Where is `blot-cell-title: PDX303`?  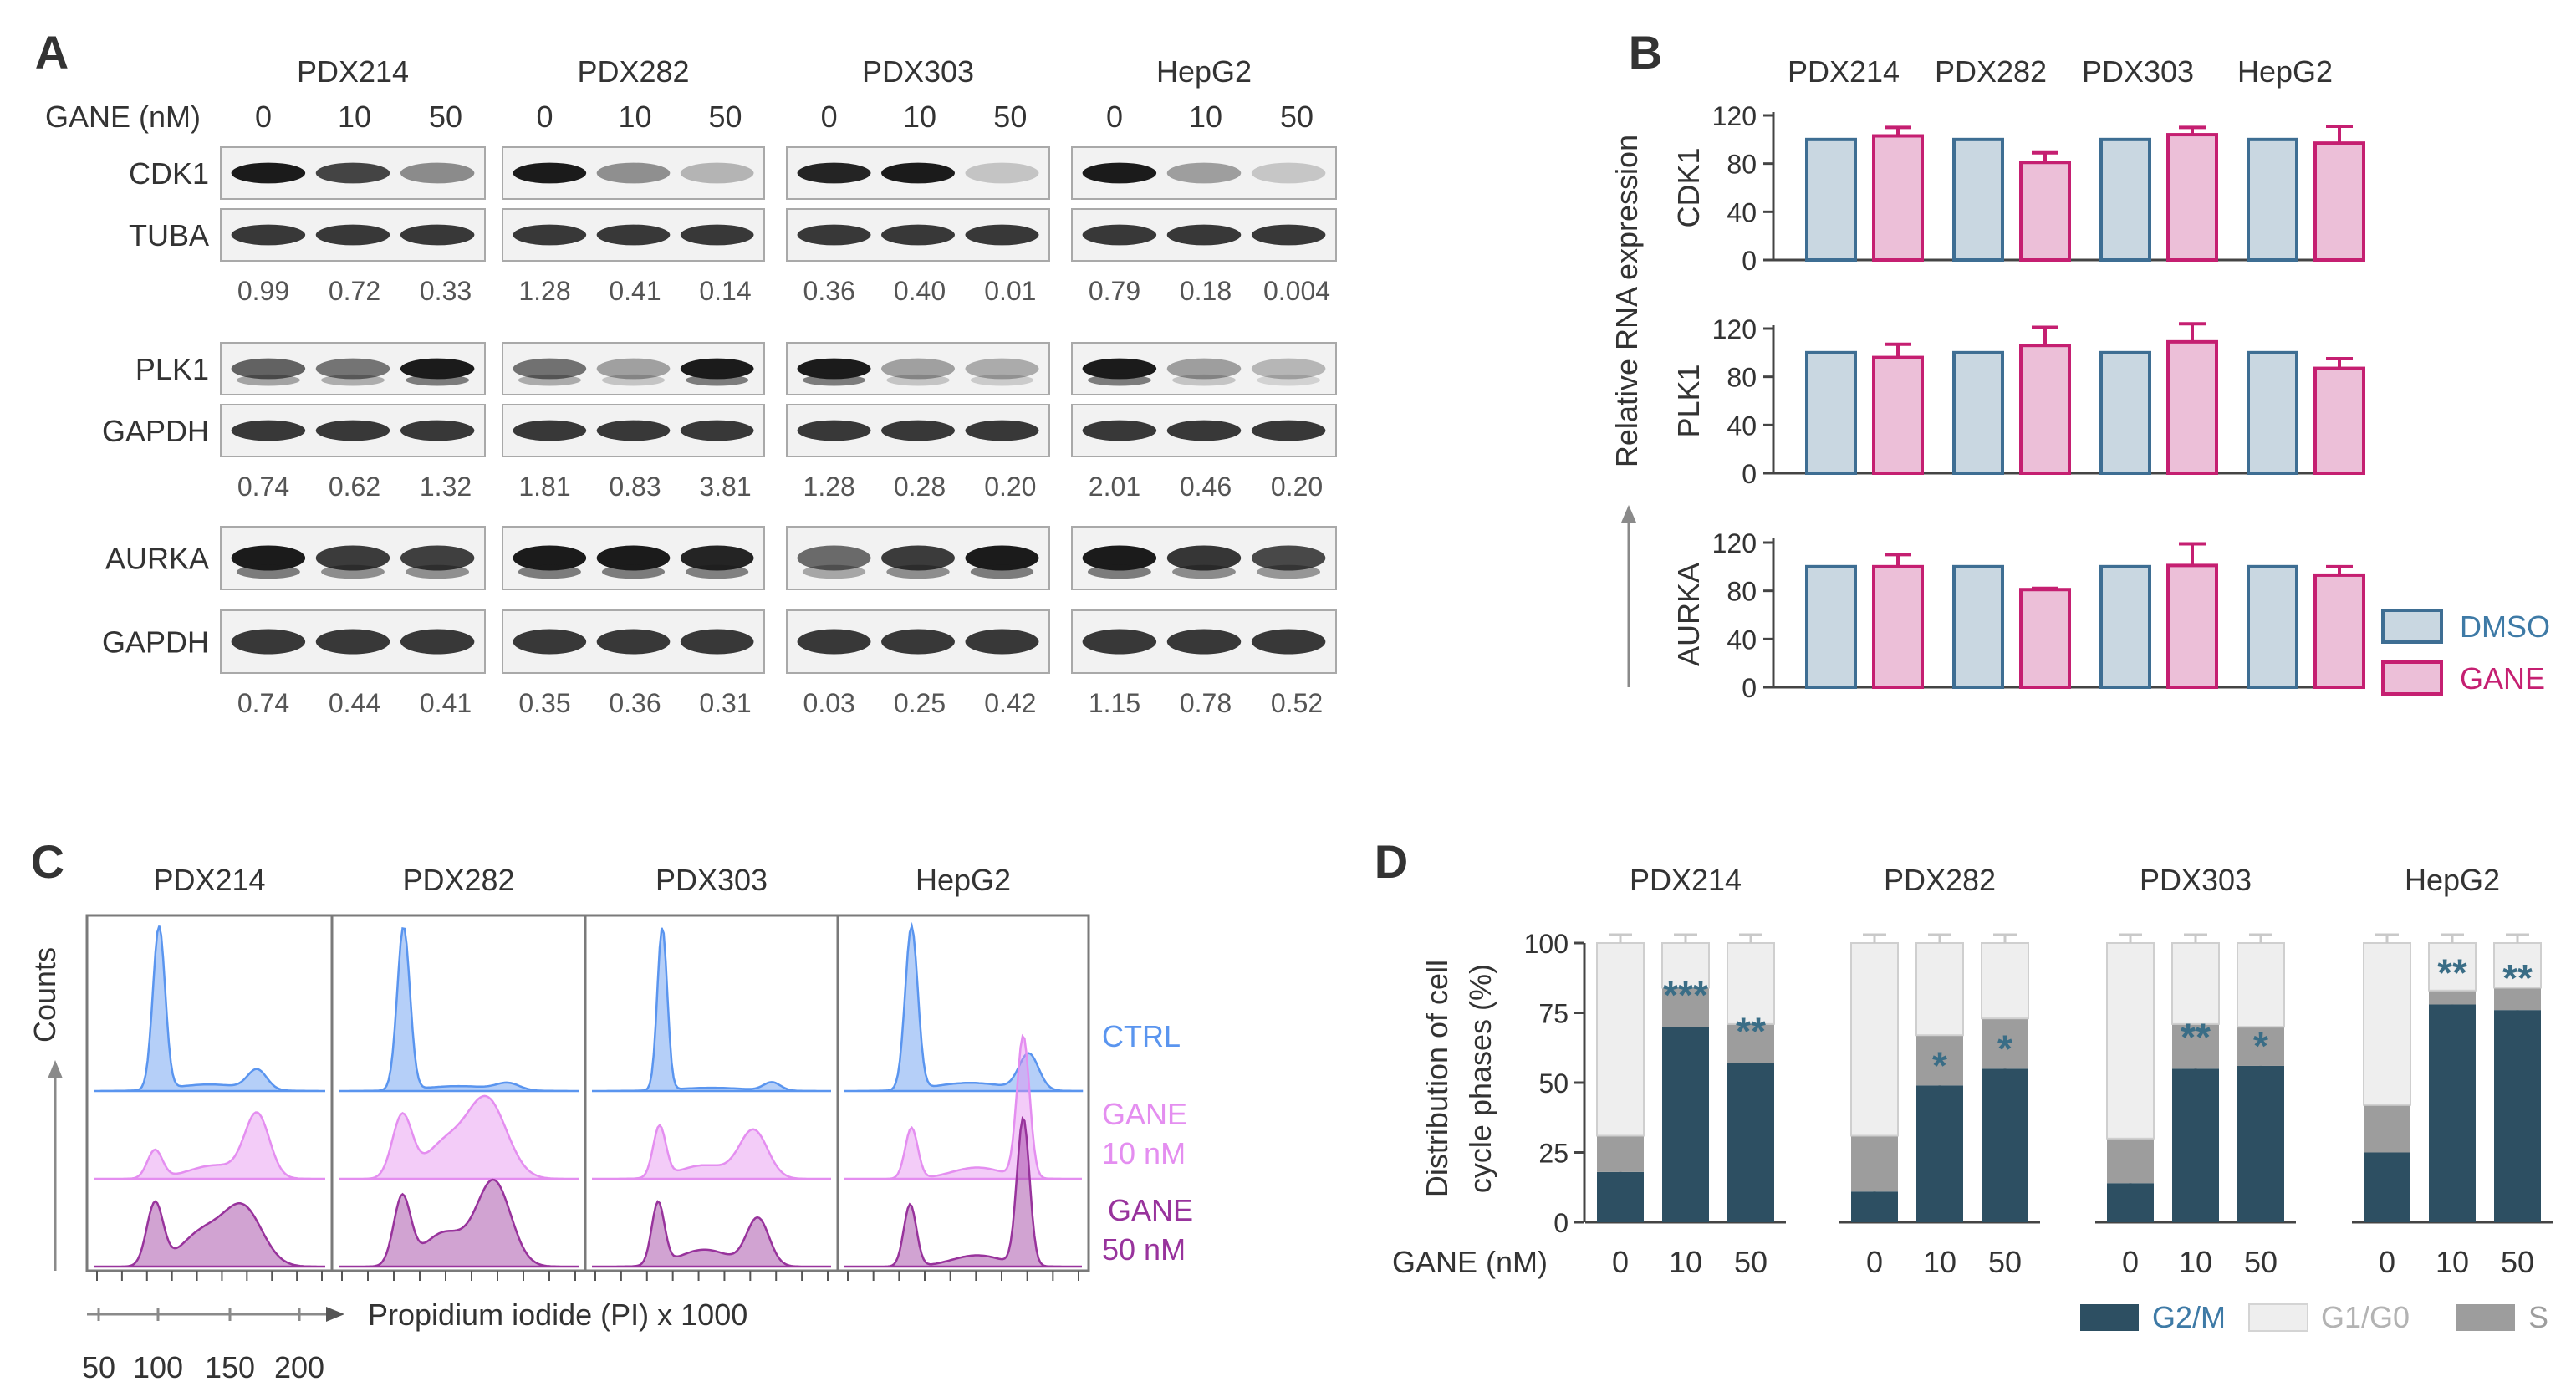 blot-cell-title: PDX303 is located at coordinates (918, 71).